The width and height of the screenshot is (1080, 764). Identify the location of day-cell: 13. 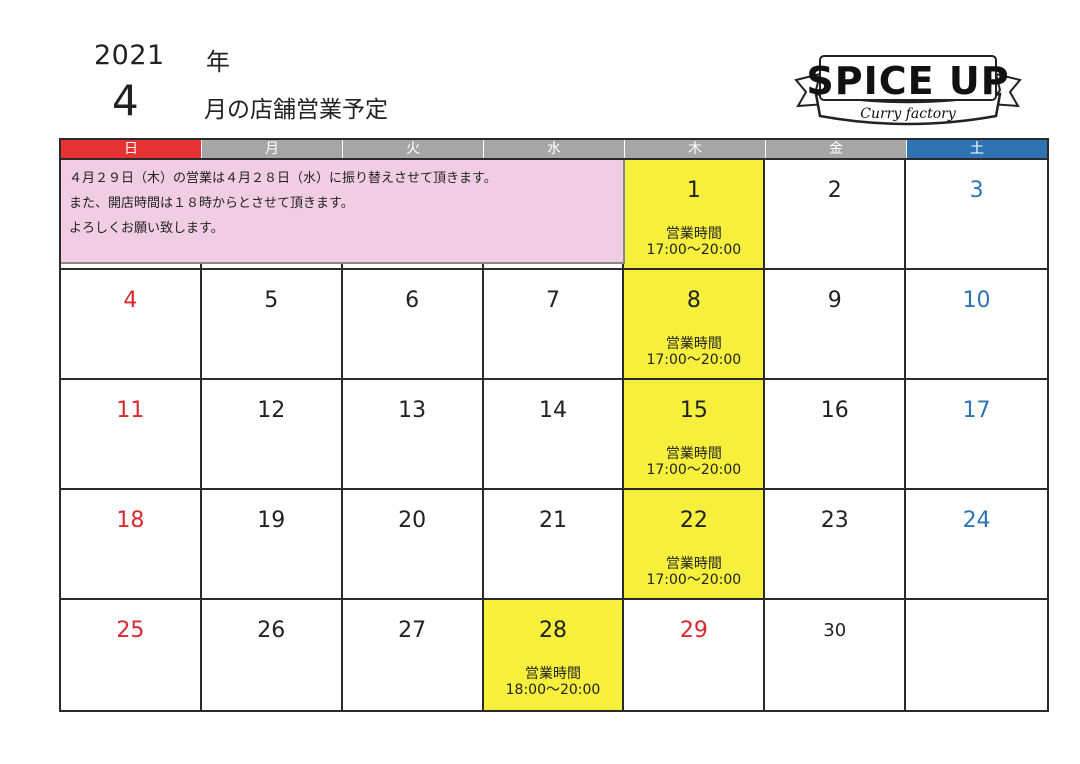
(413, 435).